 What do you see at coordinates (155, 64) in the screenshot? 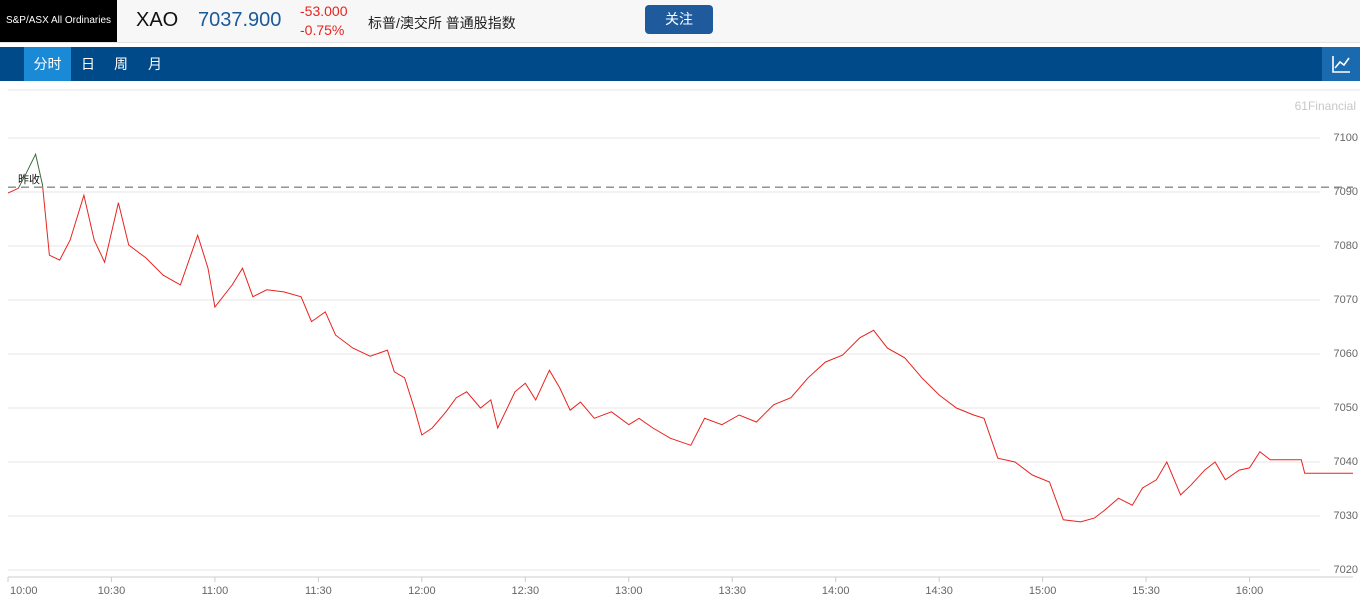
I see `tab: 月` at bounding box center [155, 64].